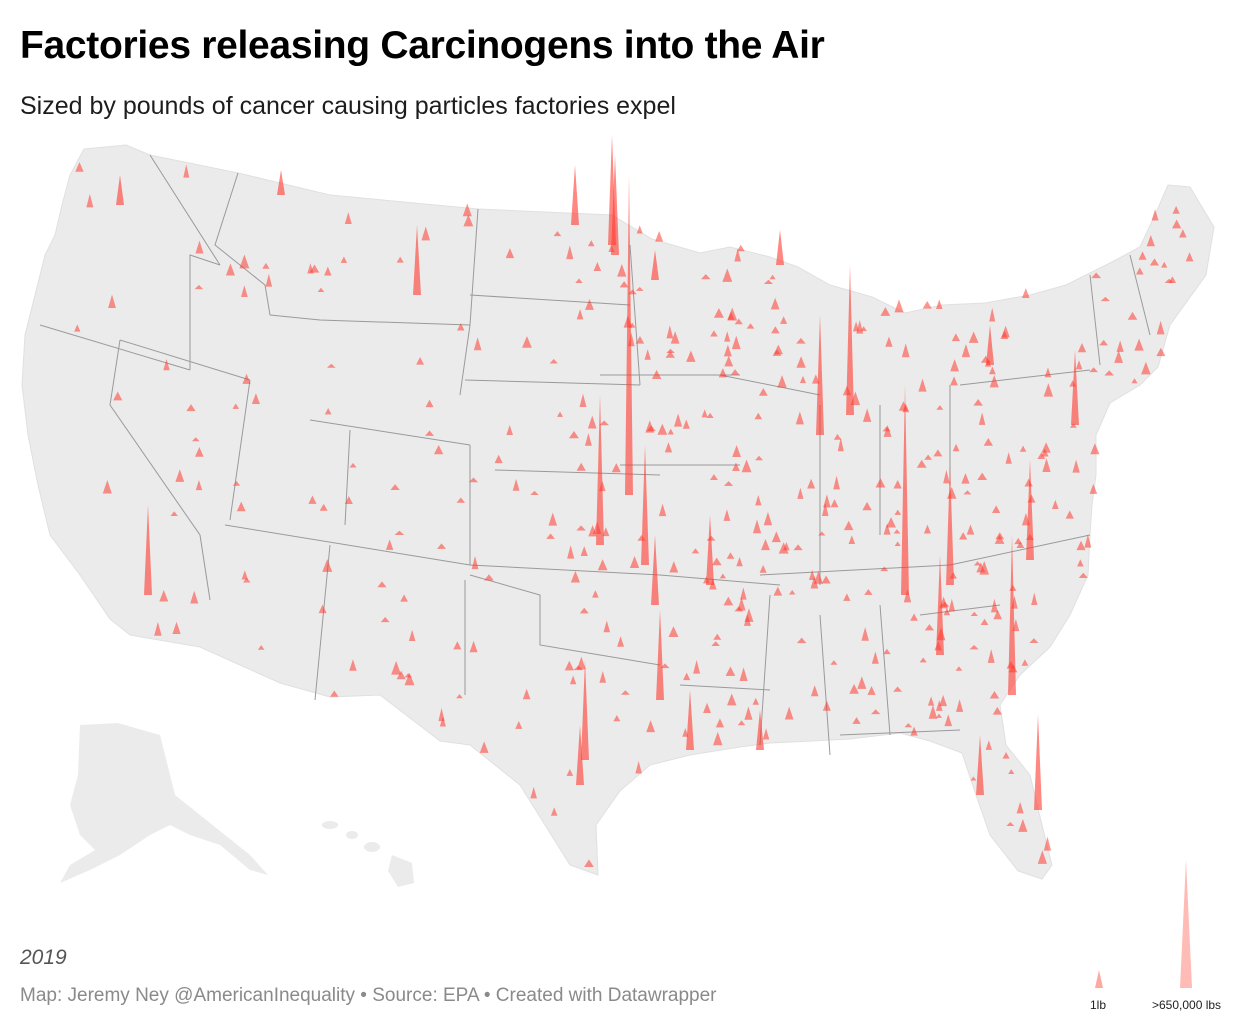  Describe the element at coordinates (635, 315) in the screenshot. I see `border-mn-wi` at that location.